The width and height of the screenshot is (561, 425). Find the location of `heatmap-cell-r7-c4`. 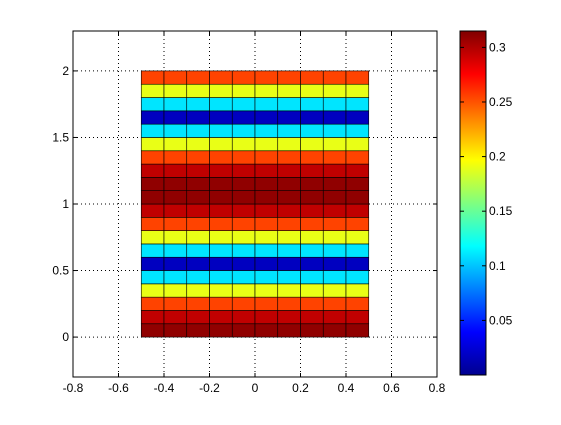

heatmap-cell-r7-c4 is located at coordinates (243, 237).